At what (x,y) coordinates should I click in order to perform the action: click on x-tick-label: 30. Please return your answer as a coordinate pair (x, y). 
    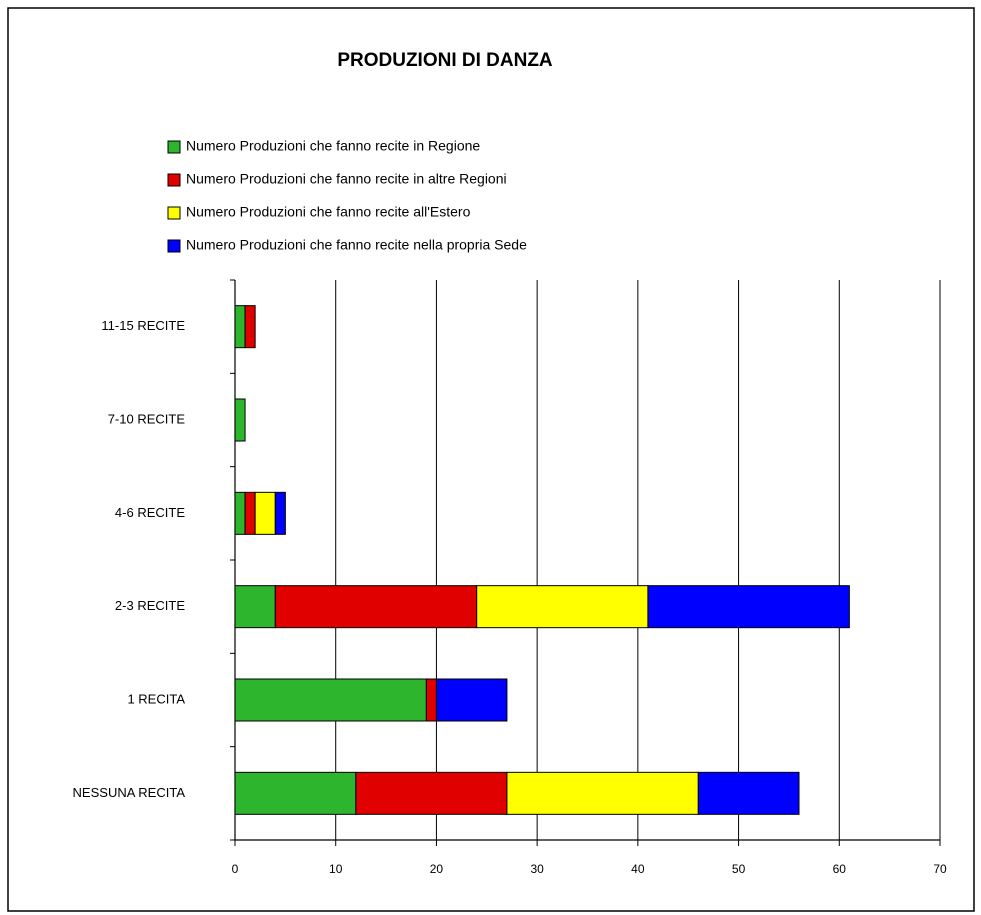
    Looking at the image, I should click on (537, 869).